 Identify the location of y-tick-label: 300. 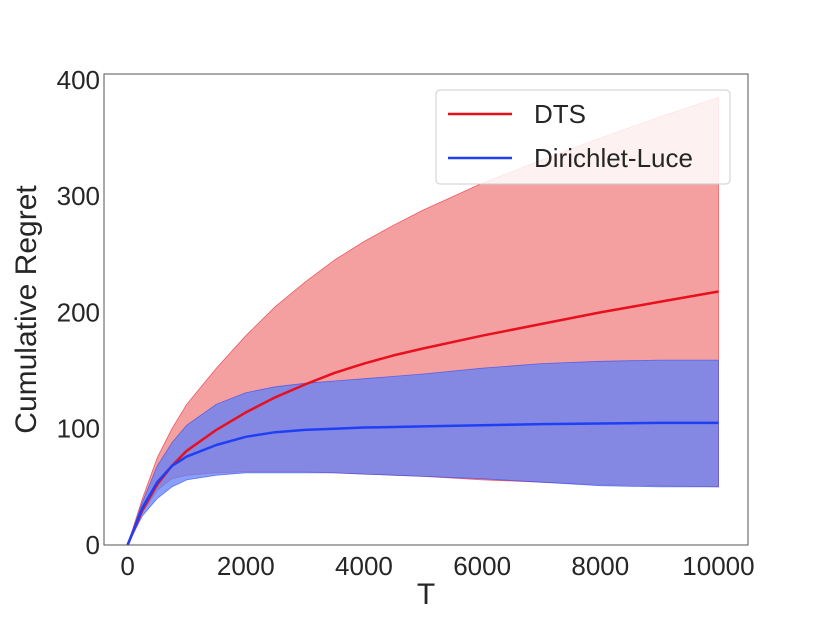
(78, 196).